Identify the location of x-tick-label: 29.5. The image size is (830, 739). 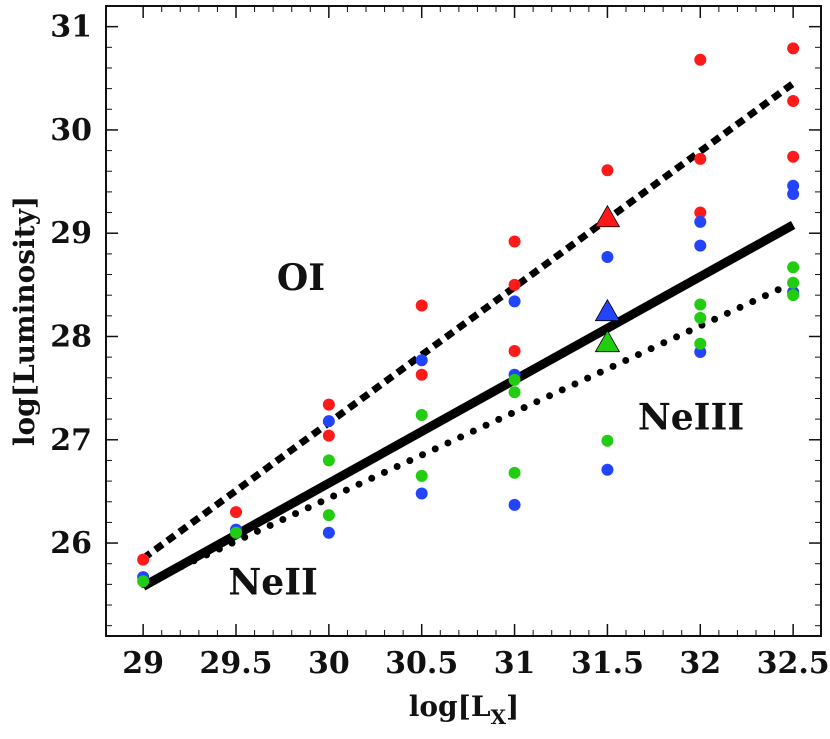
(235, 663).